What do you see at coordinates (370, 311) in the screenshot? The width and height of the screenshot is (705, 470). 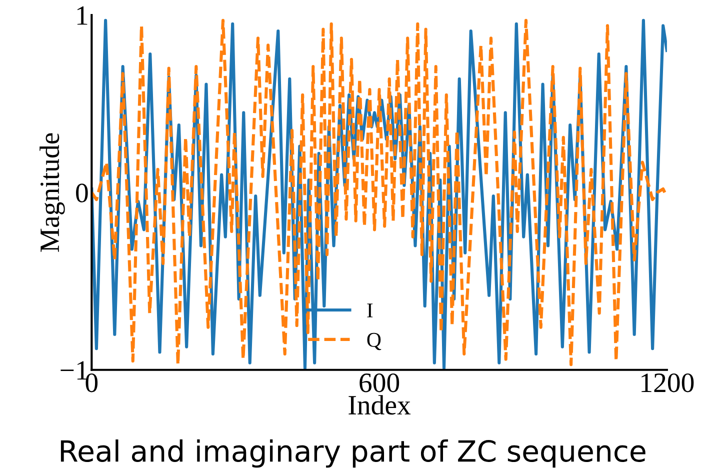 I see `legend-label: I` at bounding box center [370, 311].